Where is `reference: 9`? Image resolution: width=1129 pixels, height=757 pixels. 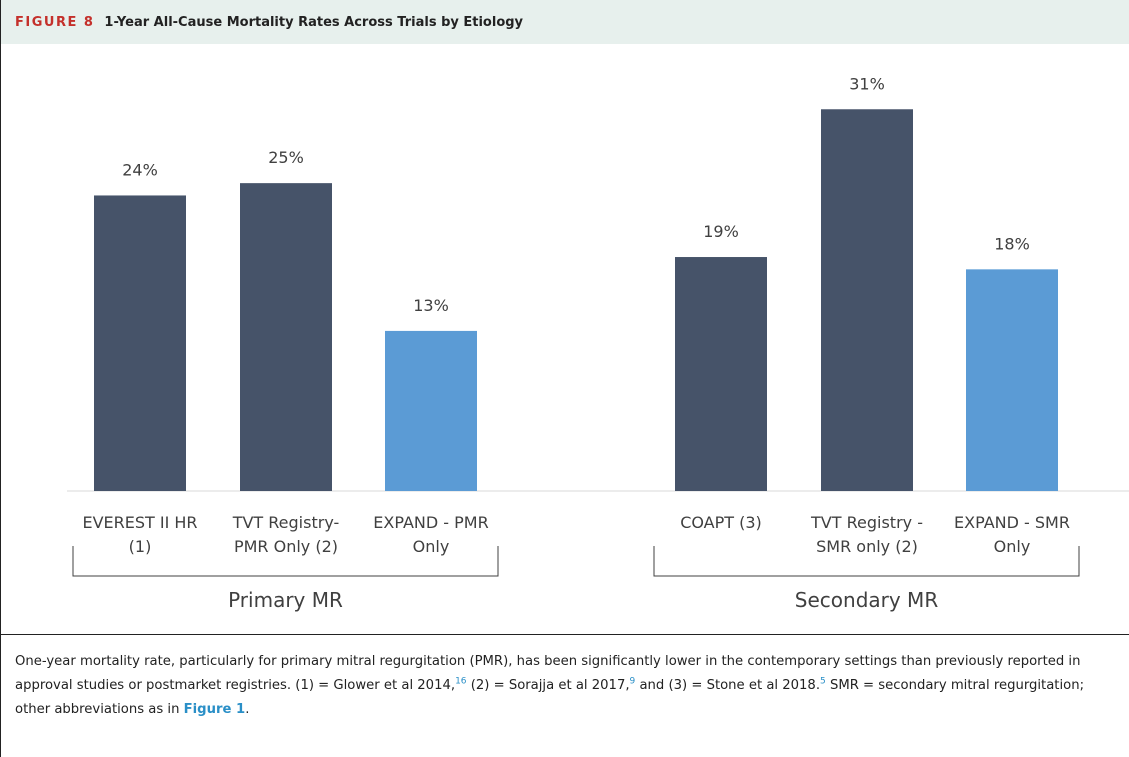
reference: 9 is located at coordinates (632, 681).